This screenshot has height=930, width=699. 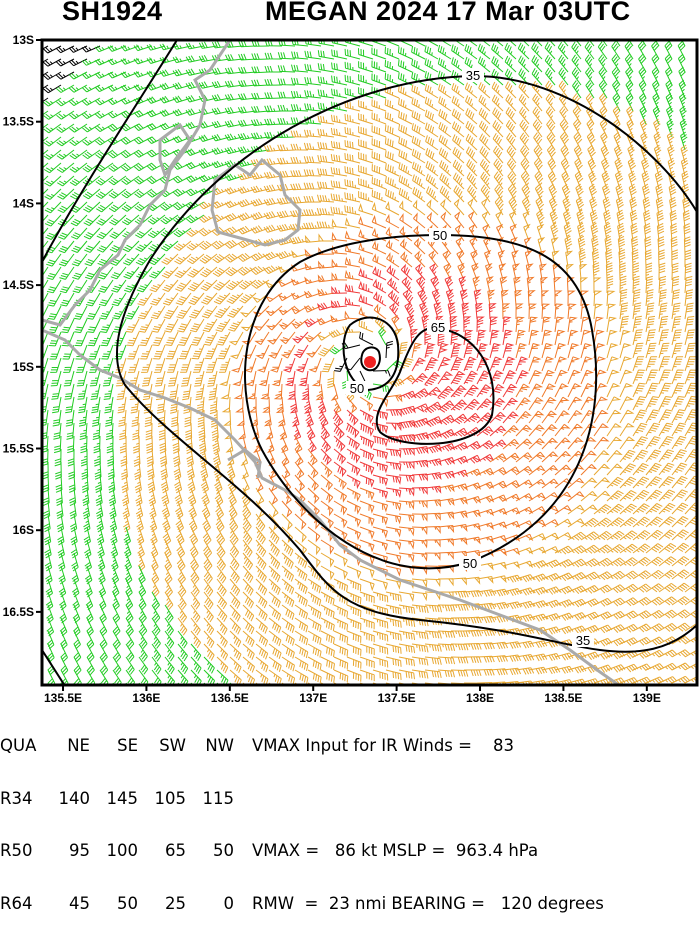 What do you see at coordinates (18, 449) in the screenshot?
I see `lat-tick-label: 15.5S` at bounding box center [18, 449].